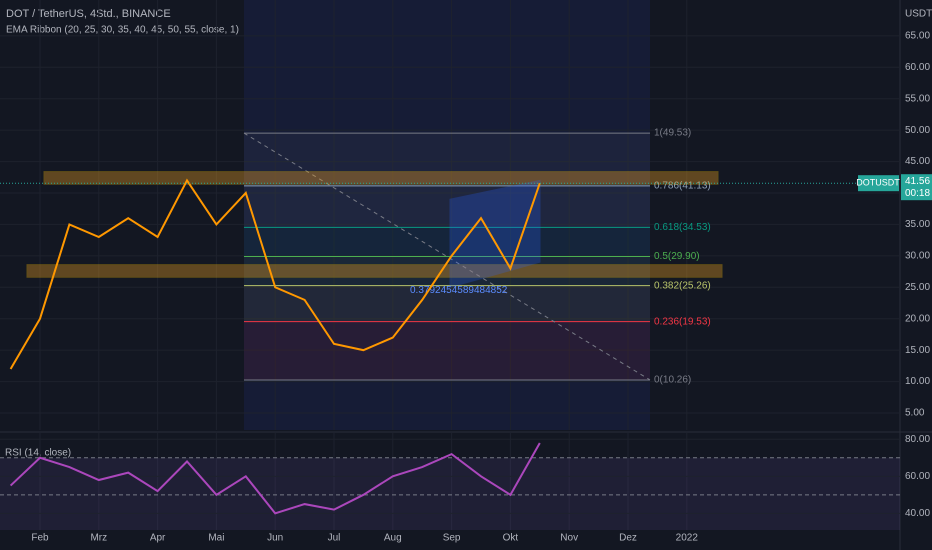  Describe the element at coordinates (917, 35) in the screenshot. I see `y-tick-label: 65.00` at that location.